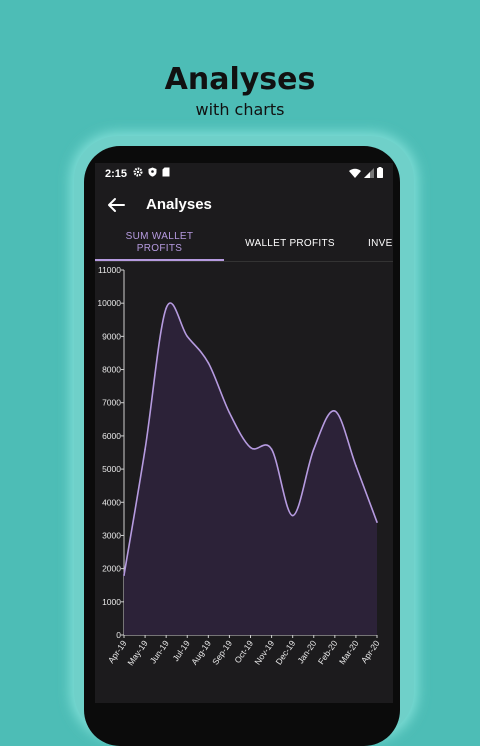 Image resolution: width=480 pixels, height=746 pixels. What do you see at coordinates (116, 205) in the screenshot?
I see `arrow-left-icon` at bounding box center [116, 205].